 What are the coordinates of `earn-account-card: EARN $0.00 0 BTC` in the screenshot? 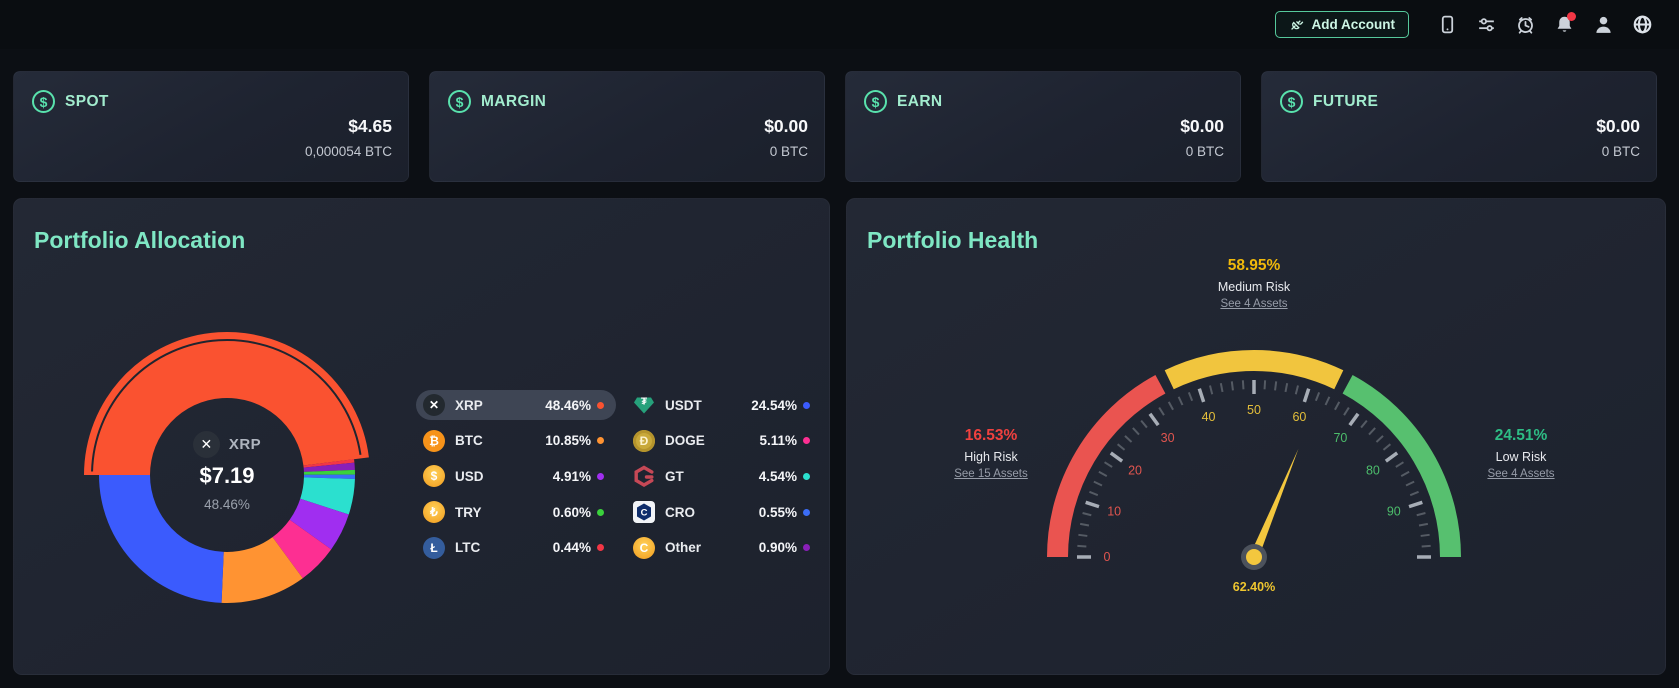 It's located at (1043, 126).